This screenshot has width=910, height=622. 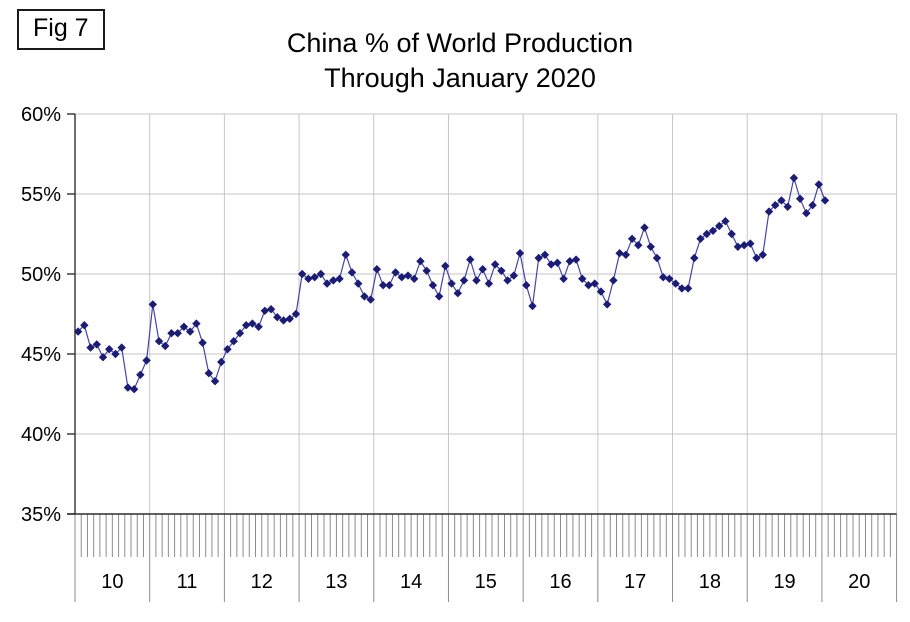 I want to click on chart-title-line1: China % of World Production, so click(x=460, y=43).